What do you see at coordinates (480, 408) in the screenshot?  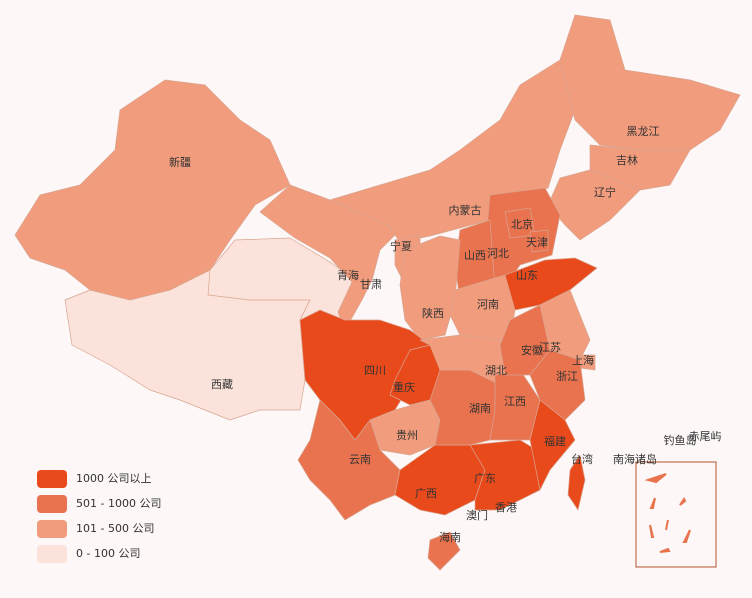 I see `region-label: 湖南` at bounding box center [480, 408].